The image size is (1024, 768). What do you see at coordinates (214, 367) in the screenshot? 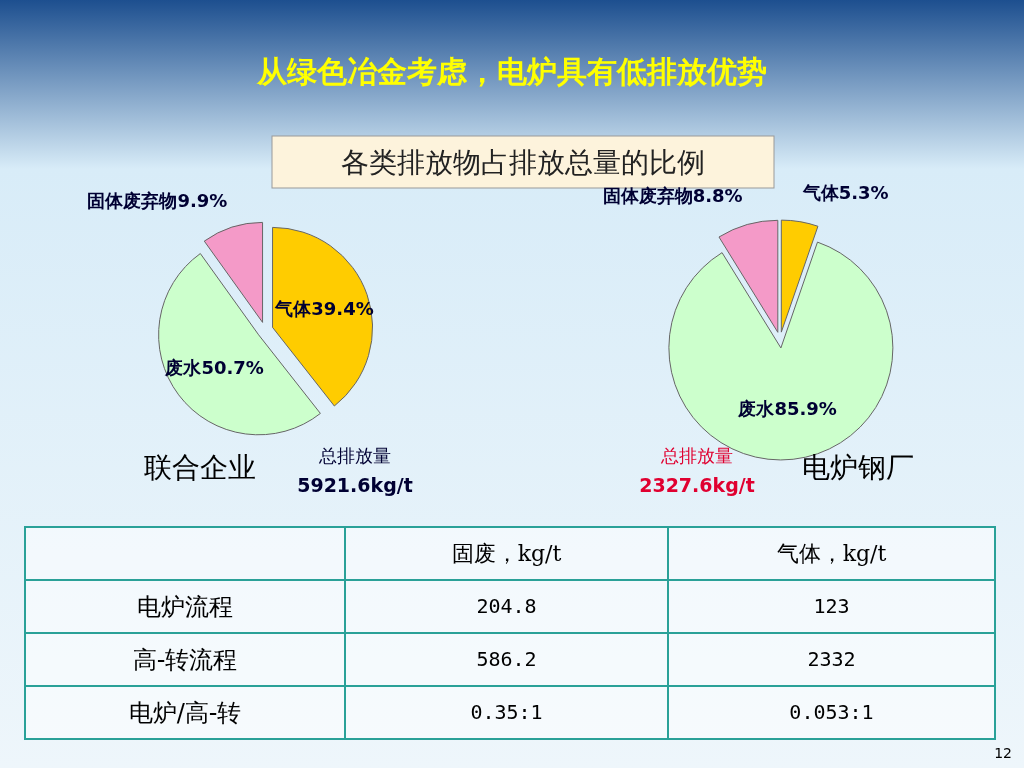
I see `category-label: 废水50.7%` at bounding box center [214, 367].